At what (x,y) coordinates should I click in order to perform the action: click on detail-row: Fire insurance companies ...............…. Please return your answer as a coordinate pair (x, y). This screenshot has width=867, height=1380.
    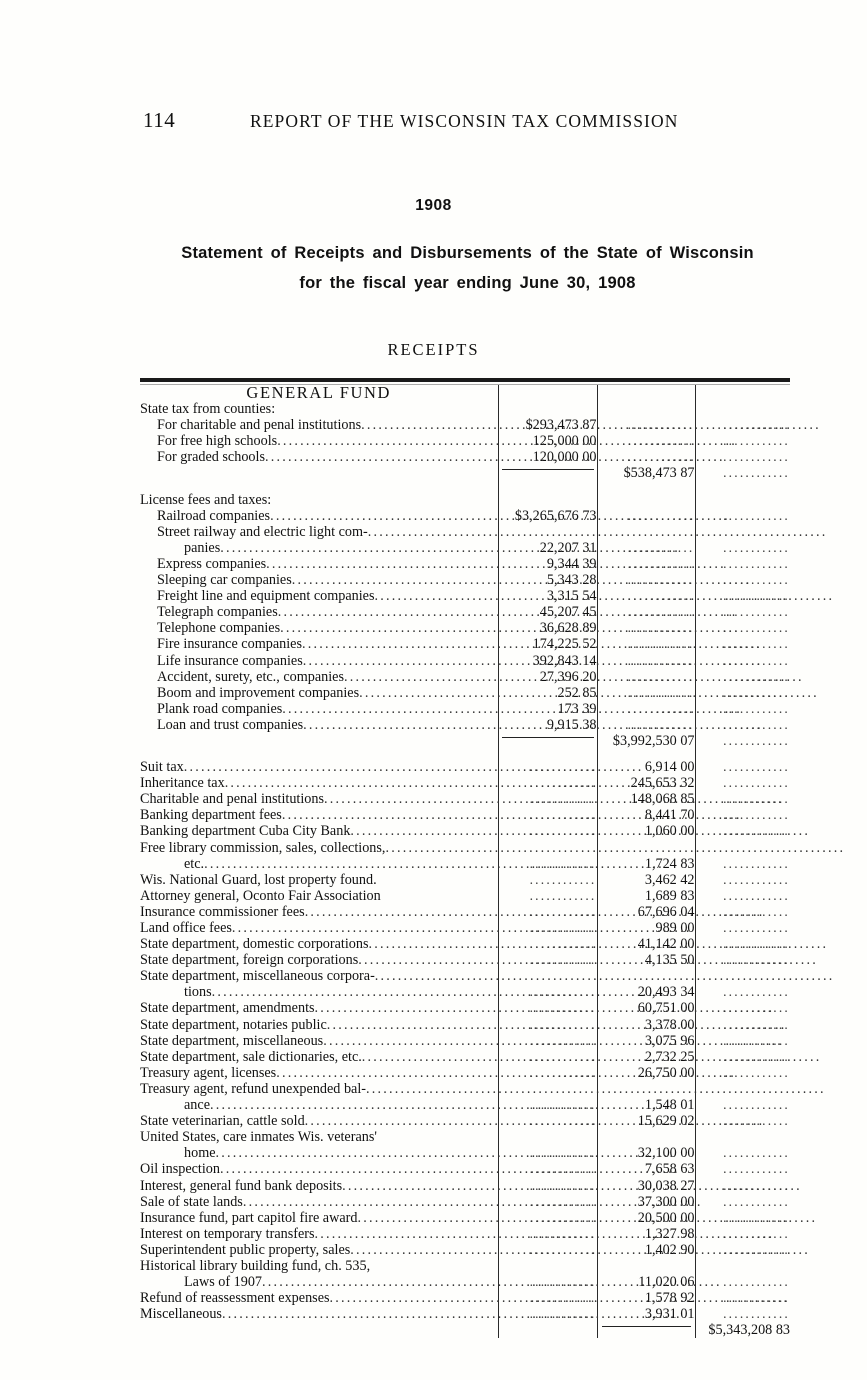
    Looking at the image, I should click on (465, 644).